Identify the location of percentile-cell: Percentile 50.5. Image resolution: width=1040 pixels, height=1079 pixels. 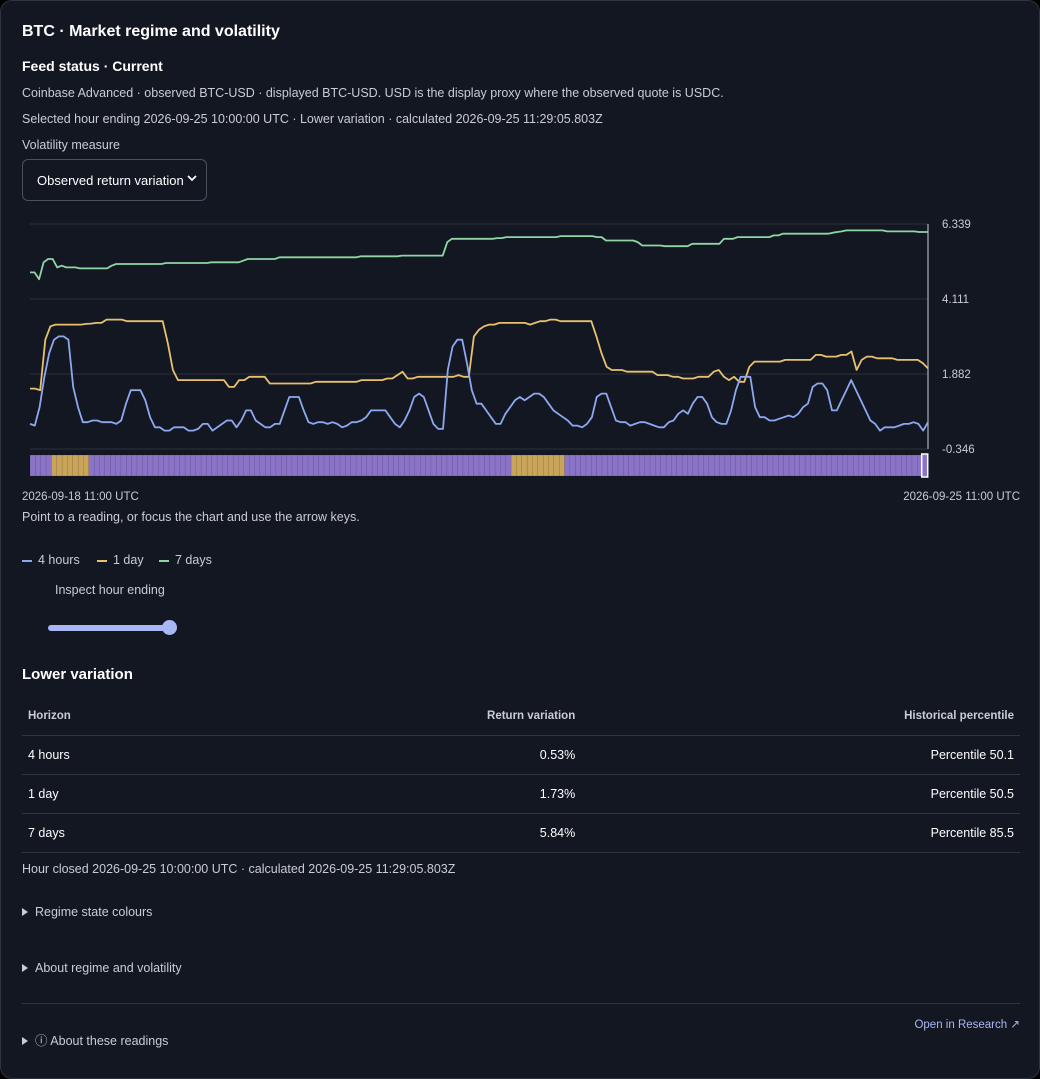
(800, 794).